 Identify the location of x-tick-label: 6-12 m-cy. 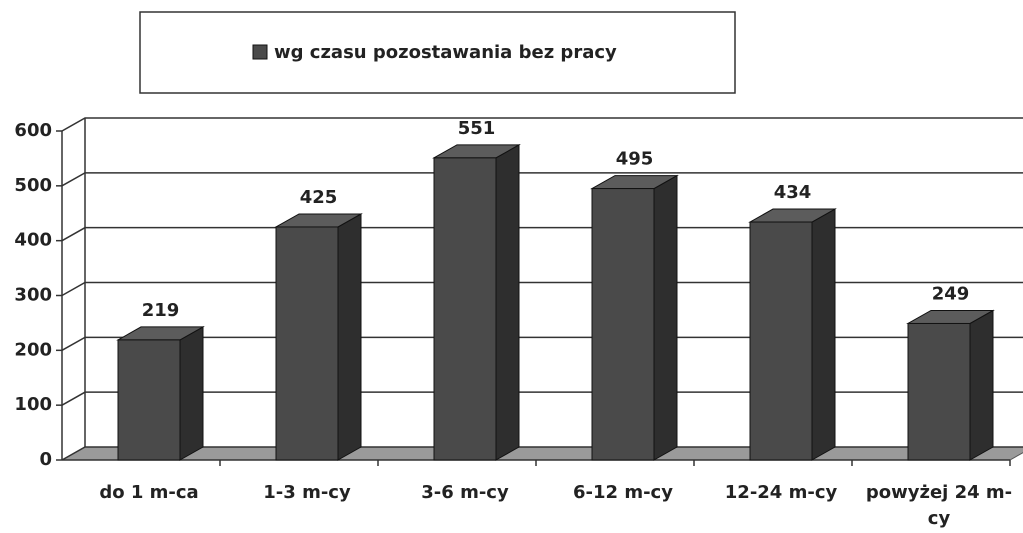
(623, 492).